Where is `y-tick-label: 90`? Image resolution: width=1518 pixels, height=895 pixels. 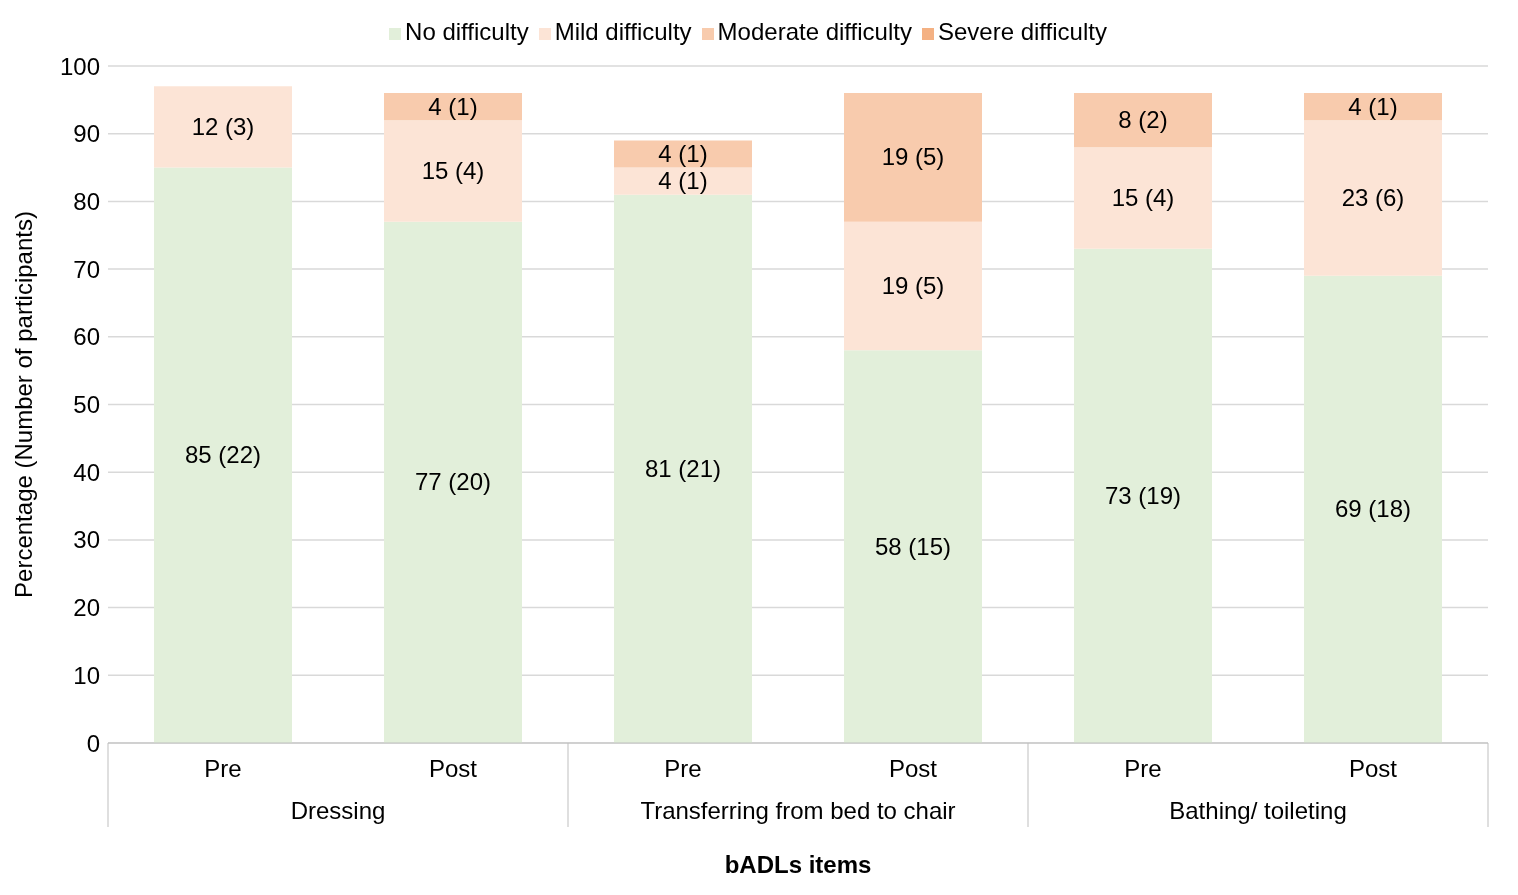 y-tick-label: 90 is located at coordinates (86, 134).